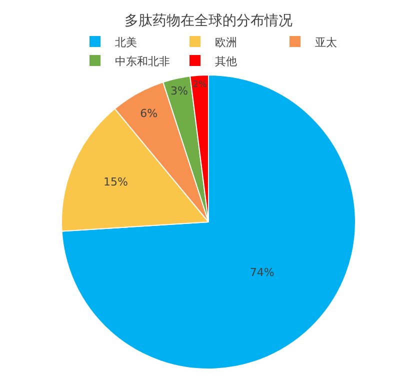  I want to click on data-label: 3%, so click(179, 91).